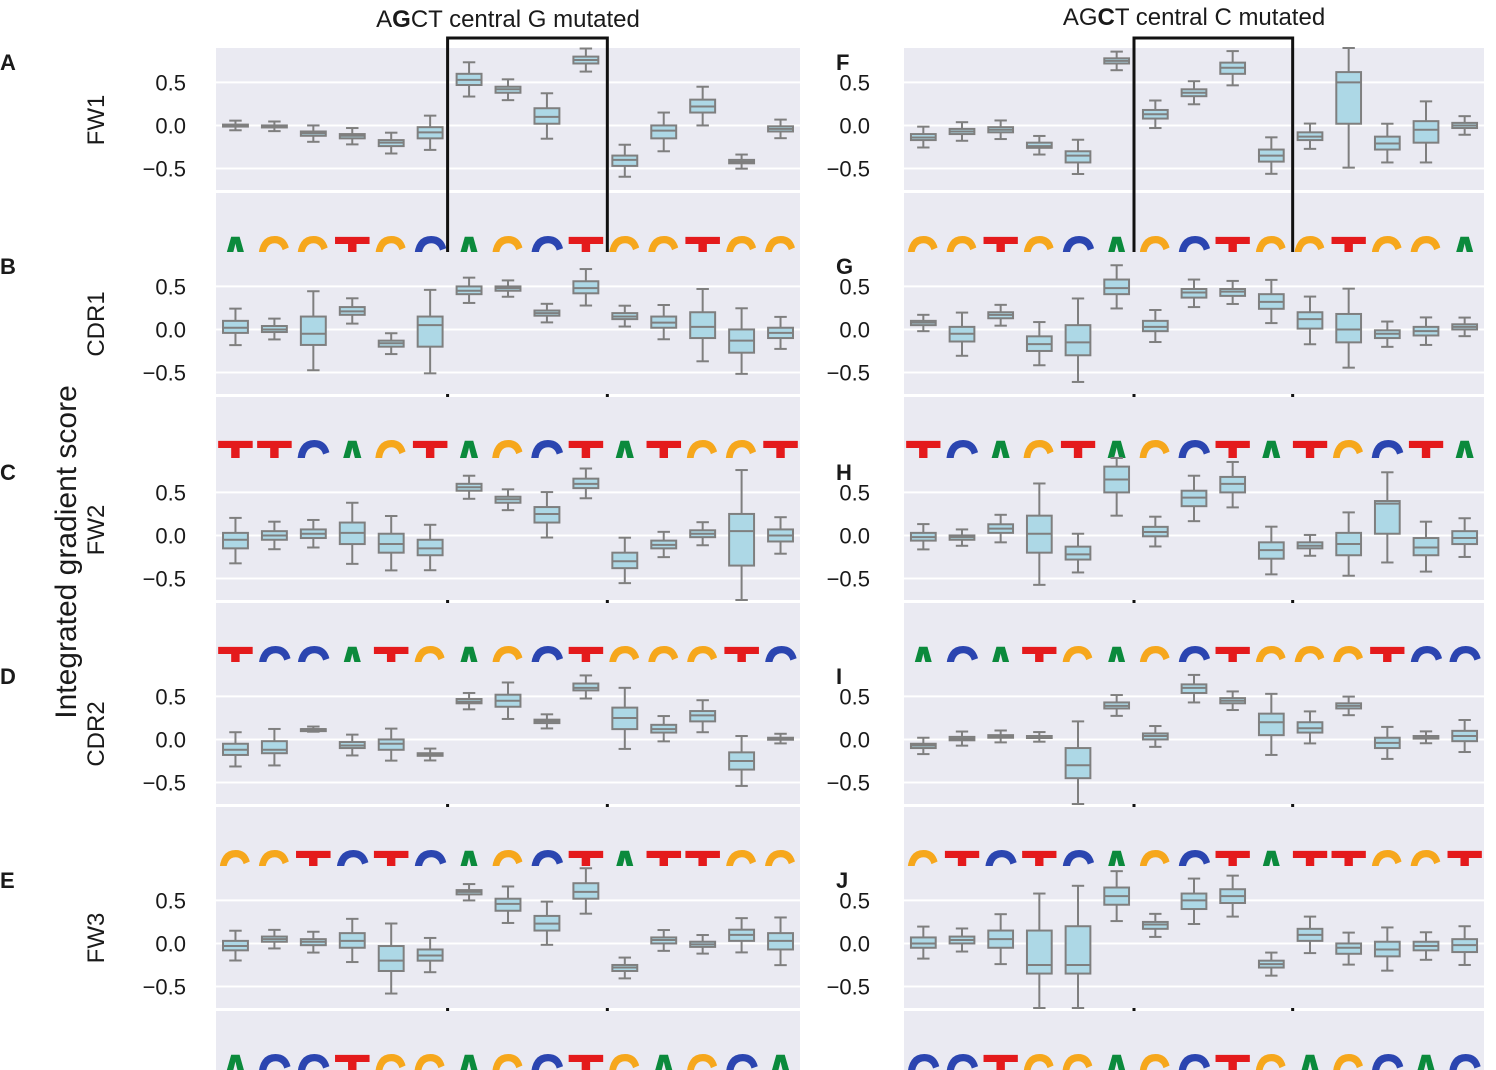  Describe the element at coordinates (8, 62) in the screenshot. I see `panel-letter: A` at that location.